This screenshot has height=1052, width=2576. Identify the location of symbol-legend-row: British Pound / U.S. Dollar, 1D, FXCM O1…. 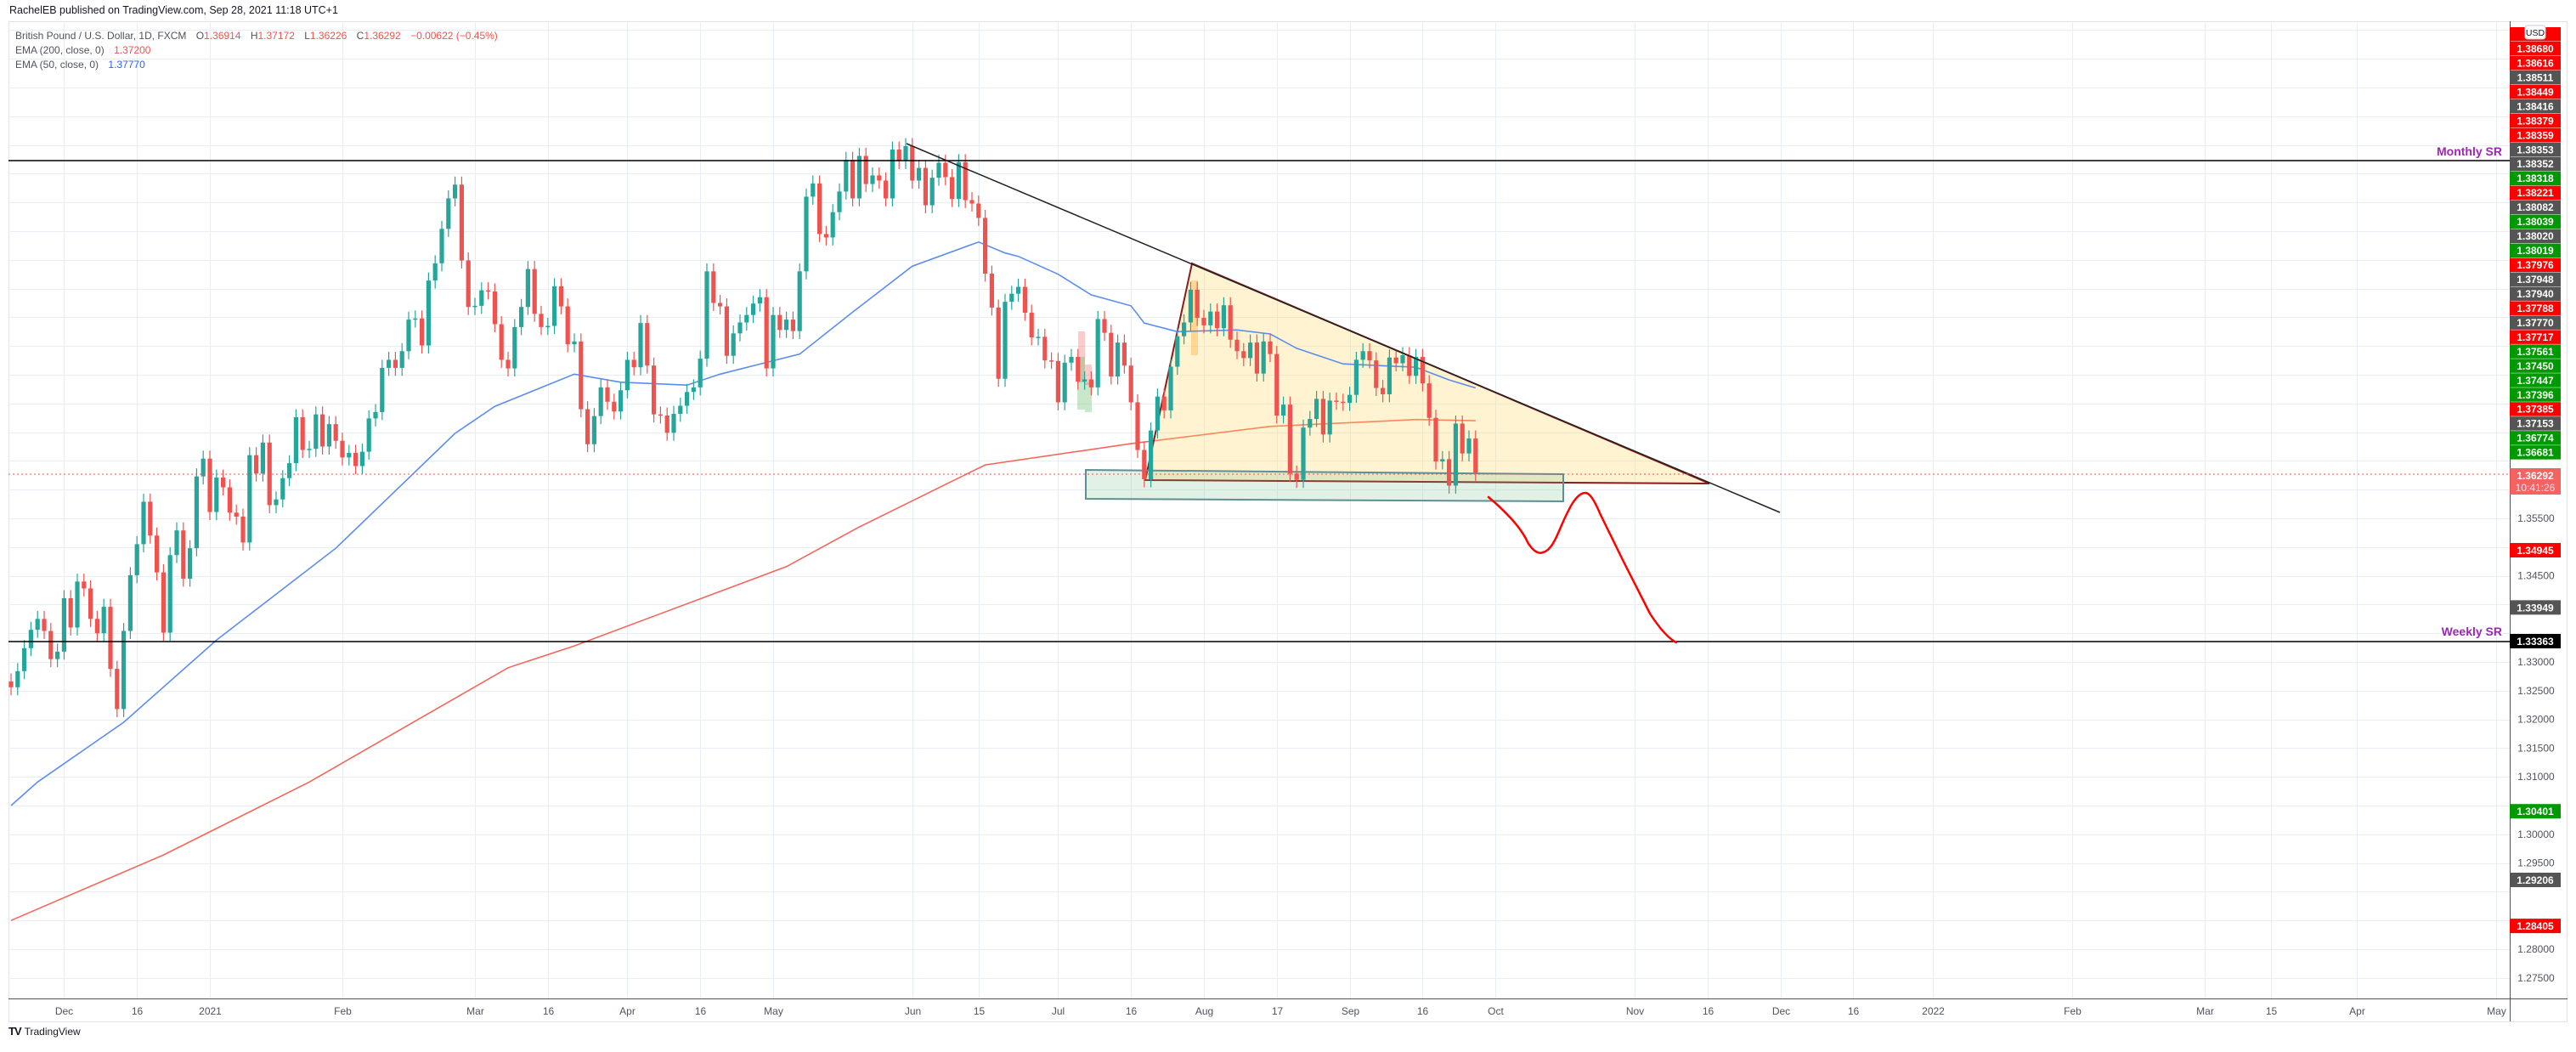
(256, 36).